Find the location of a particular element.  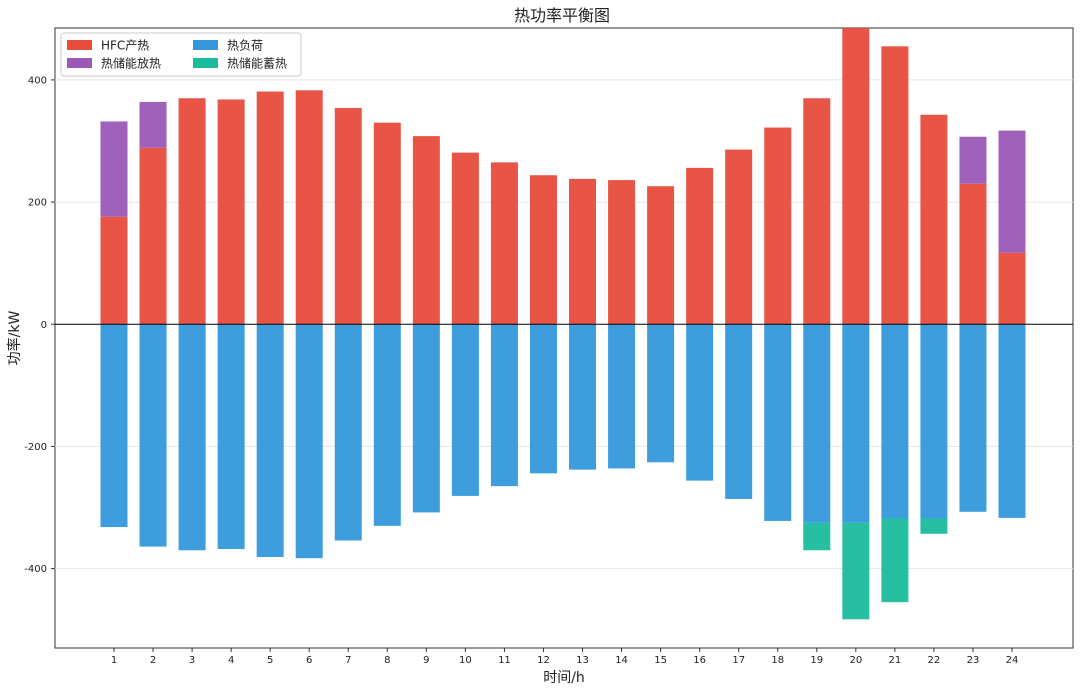

x-tick-label: 9 is located at coordinates (426, 660).